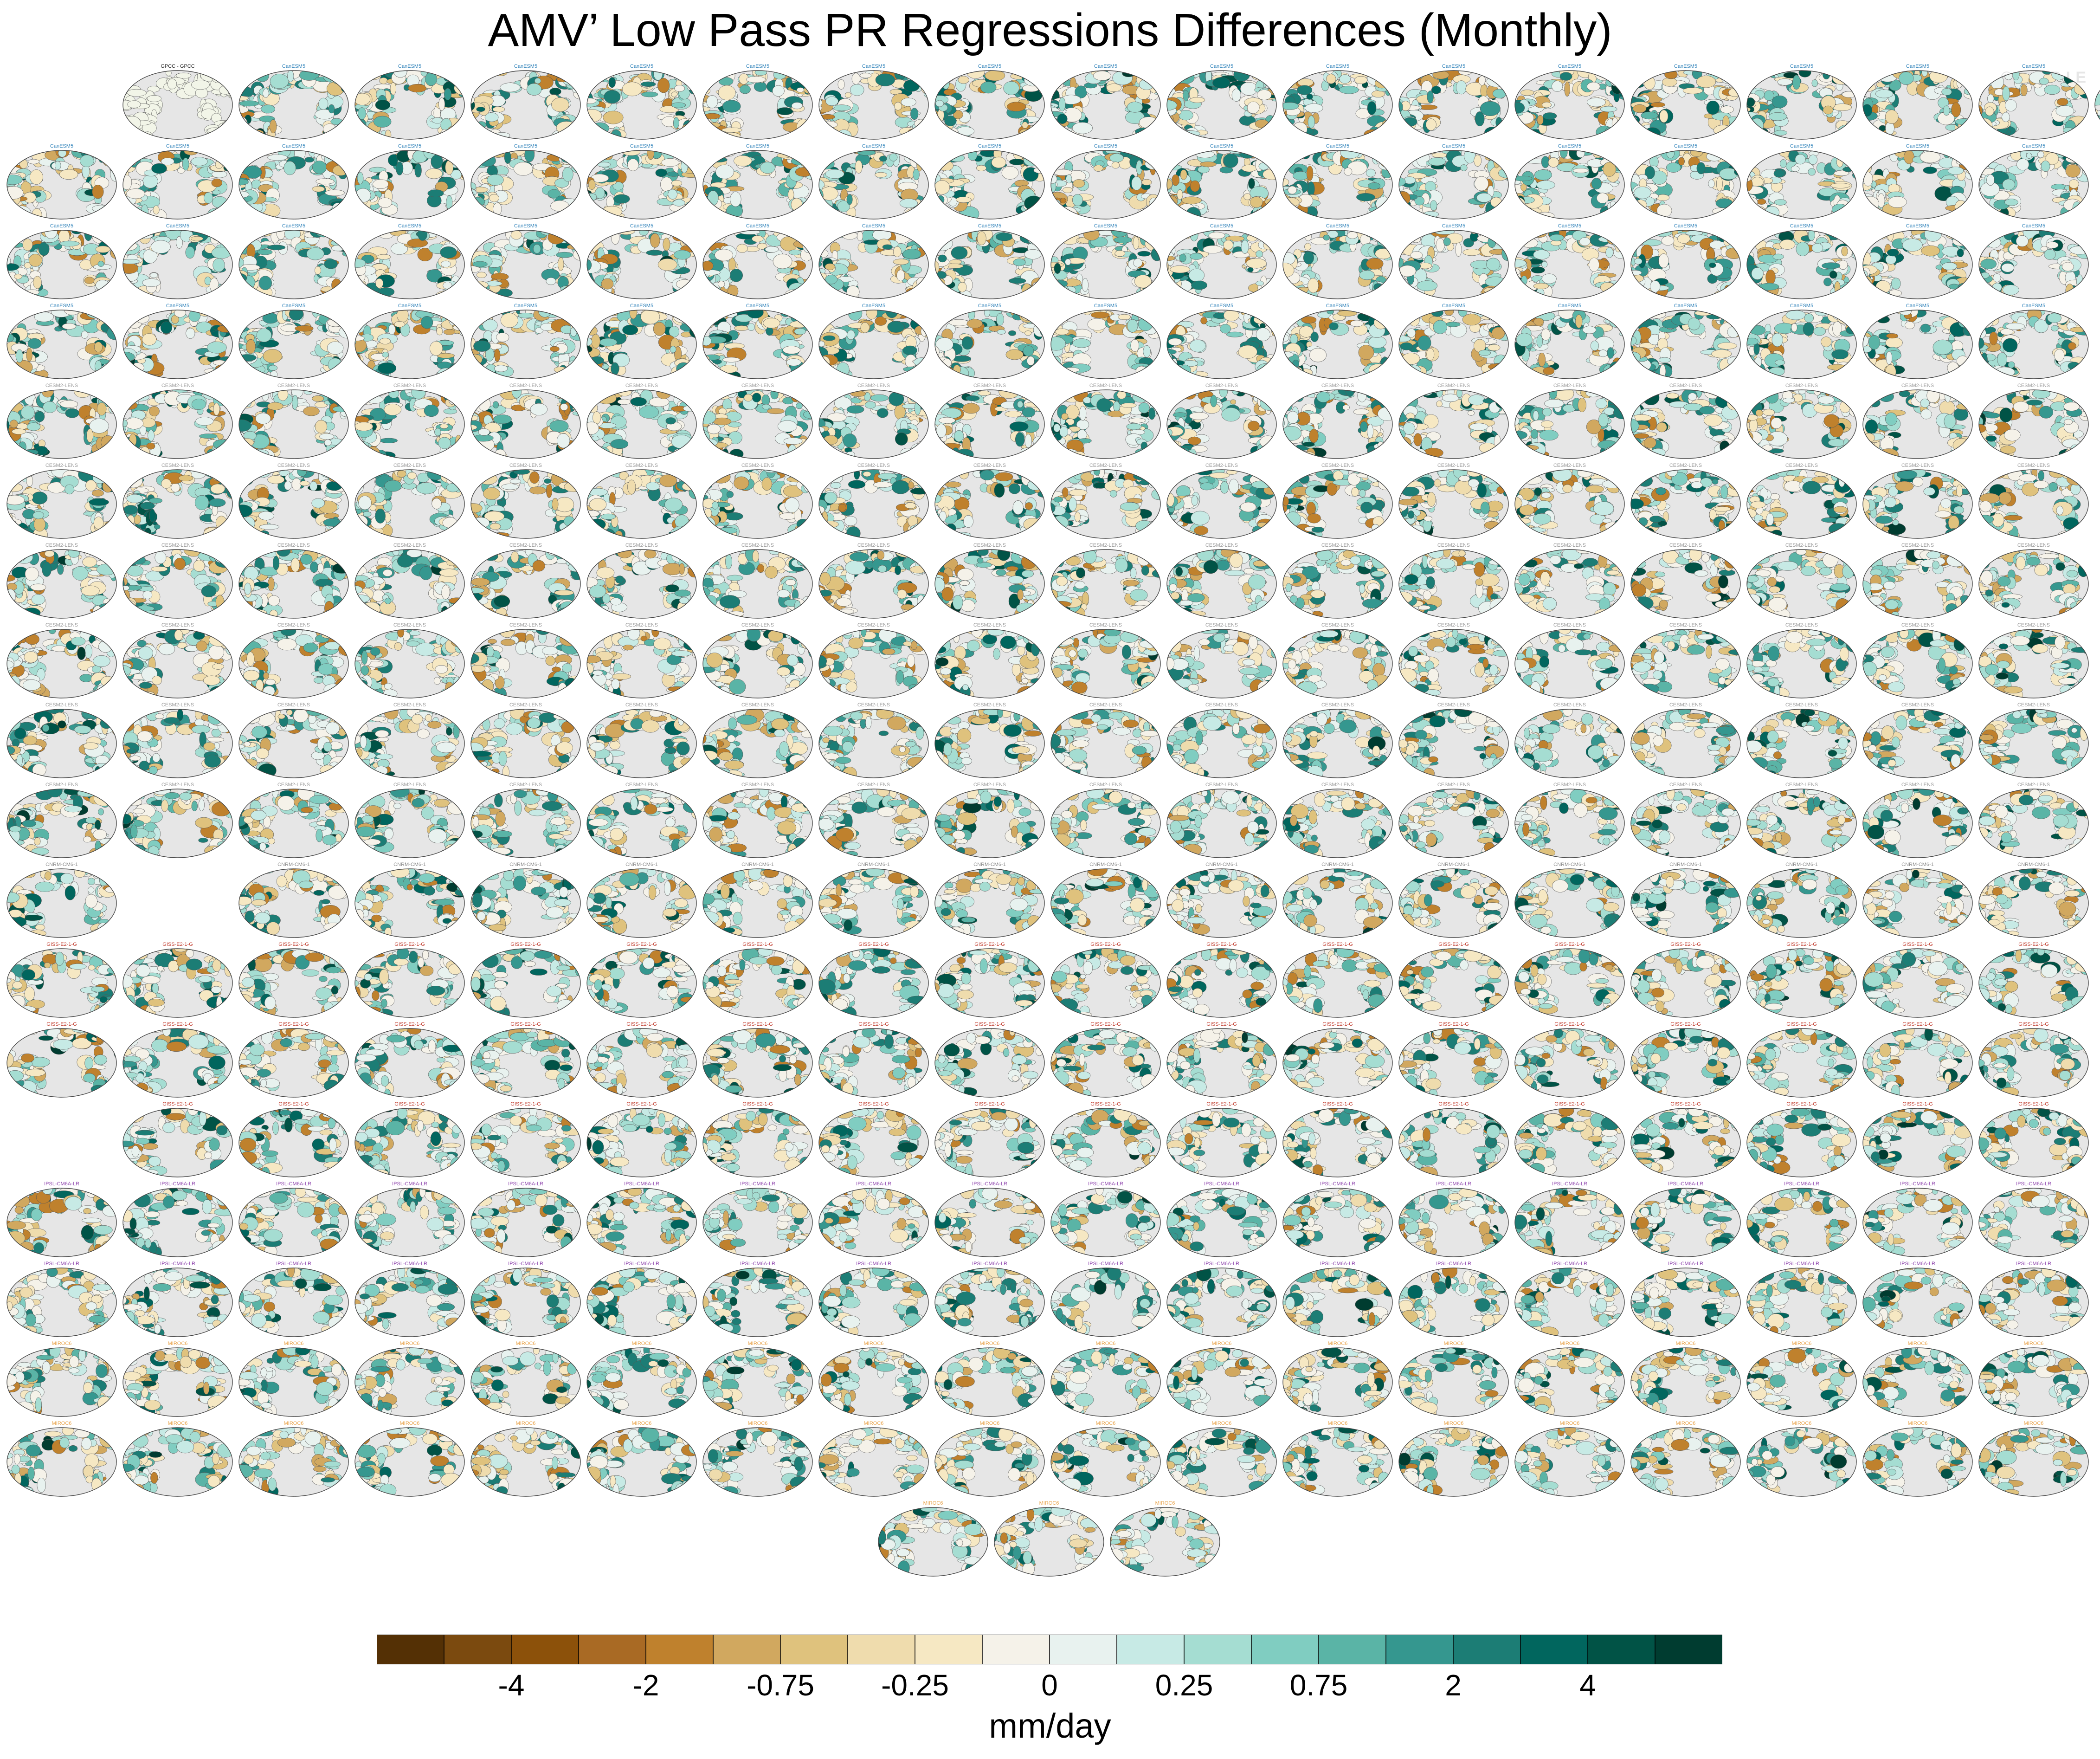 The width and height of the screenshot is (2100, 1759). Describe the element at coordinates (646, 1685) in the screenshot. I see `colorbar-tick-label: -2` at that location.